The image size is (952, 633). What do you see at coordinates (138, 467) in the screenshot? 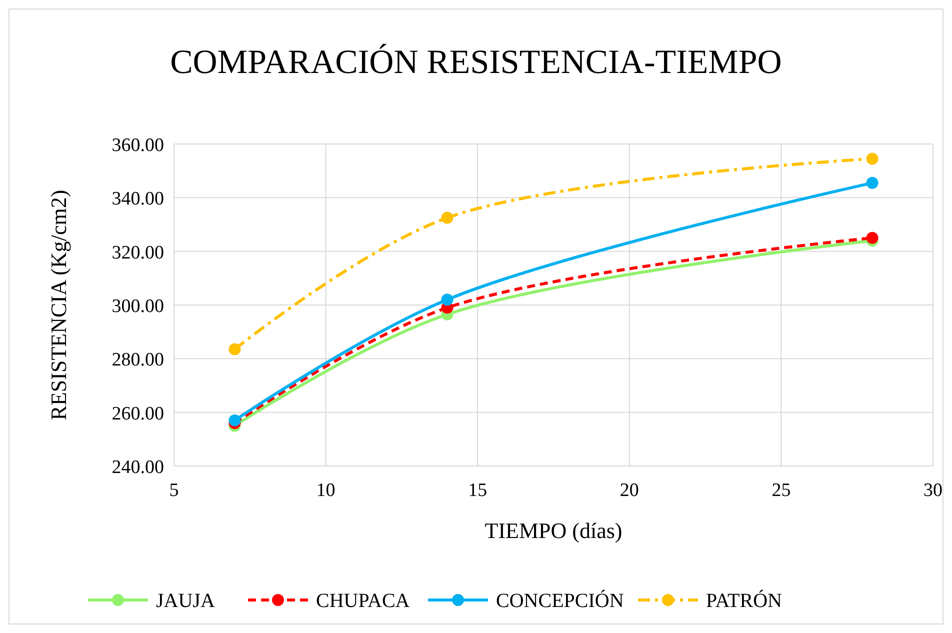
I see `y-tick-label: 240.00` at bounding box center [138, 467].